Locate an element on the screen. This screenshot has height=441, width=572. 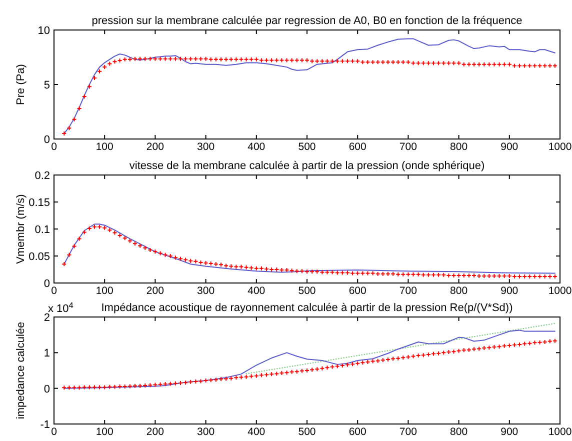
y-tick-label: 0 is located at coordinates (47, 389).